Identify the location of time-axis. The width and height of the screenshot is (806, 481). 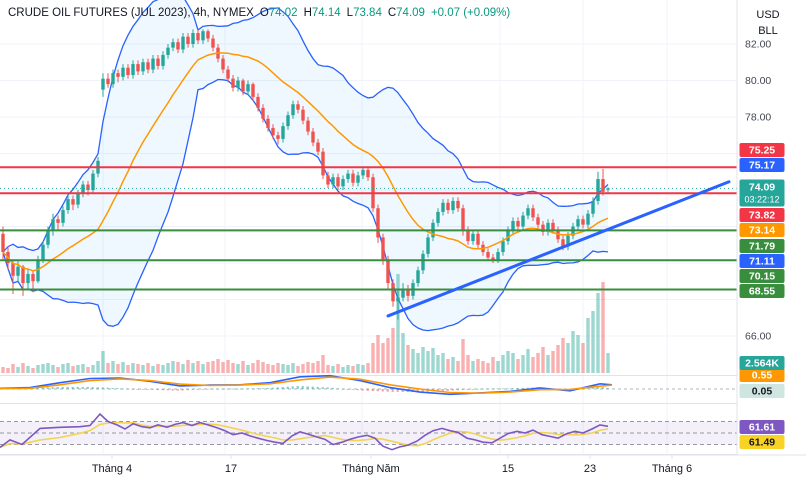
(403, 468).